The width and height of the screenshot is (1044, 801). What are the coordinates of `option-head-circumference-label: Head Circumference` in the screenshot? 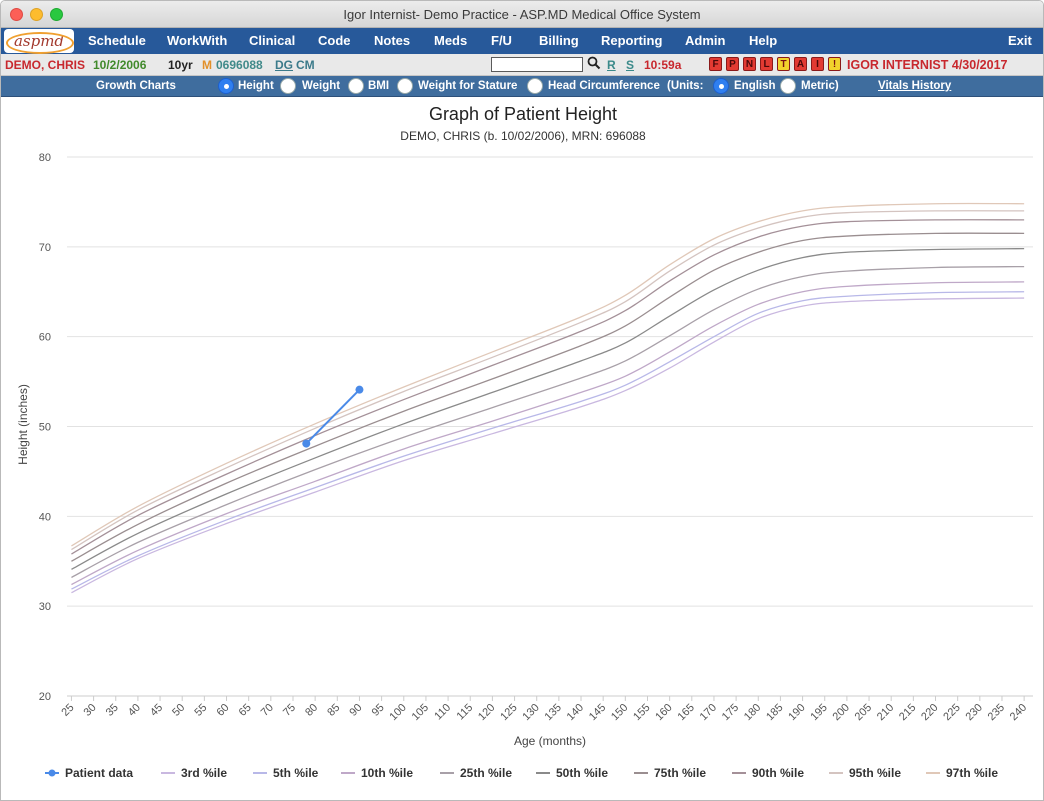 It's located at (604, 86).